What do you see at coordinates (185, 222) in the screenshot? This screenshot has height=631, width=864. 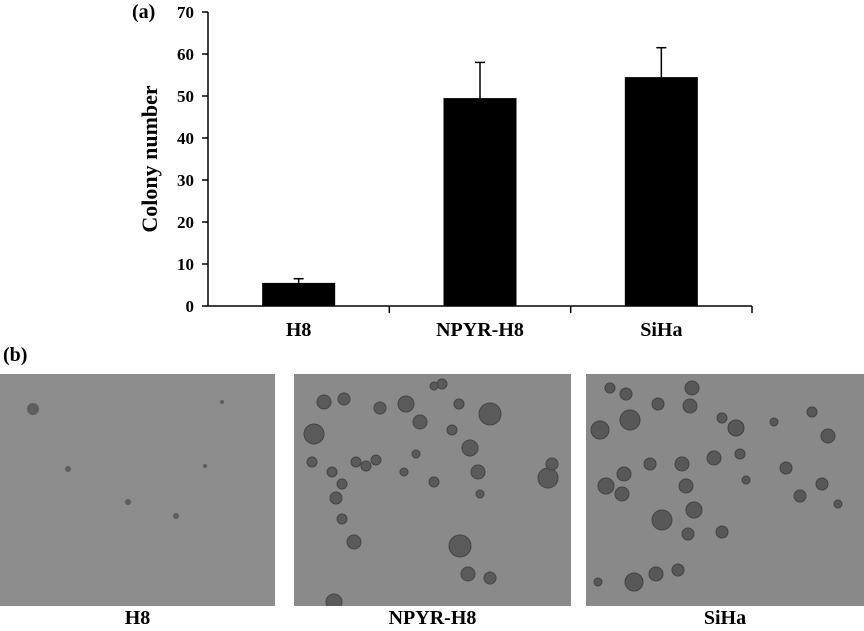 I see `y-tick-label: 20` at bounding box center [185, 222].